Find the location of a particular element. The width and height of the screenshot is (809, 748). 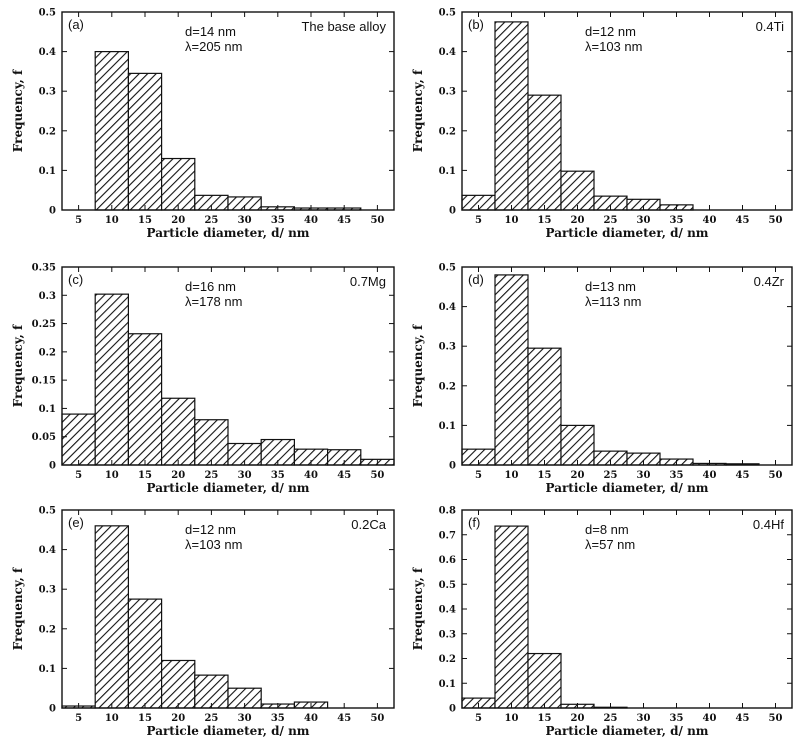

mean-diameter-annotation: d=14 nm is located at coordinates (210, 31).